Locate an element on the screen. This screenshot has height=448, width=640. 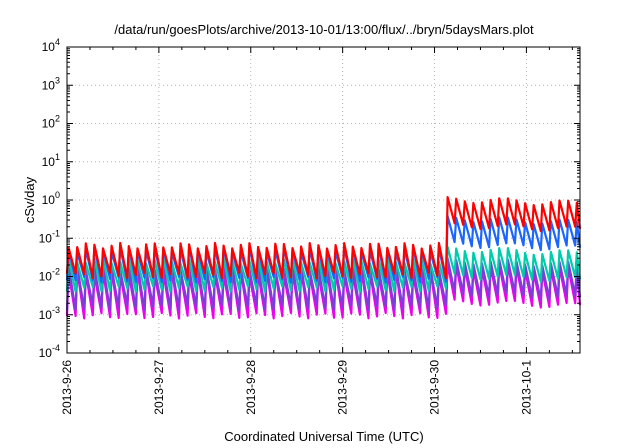
y-tick-label: 10¹ is located at coordinates (51, 160).